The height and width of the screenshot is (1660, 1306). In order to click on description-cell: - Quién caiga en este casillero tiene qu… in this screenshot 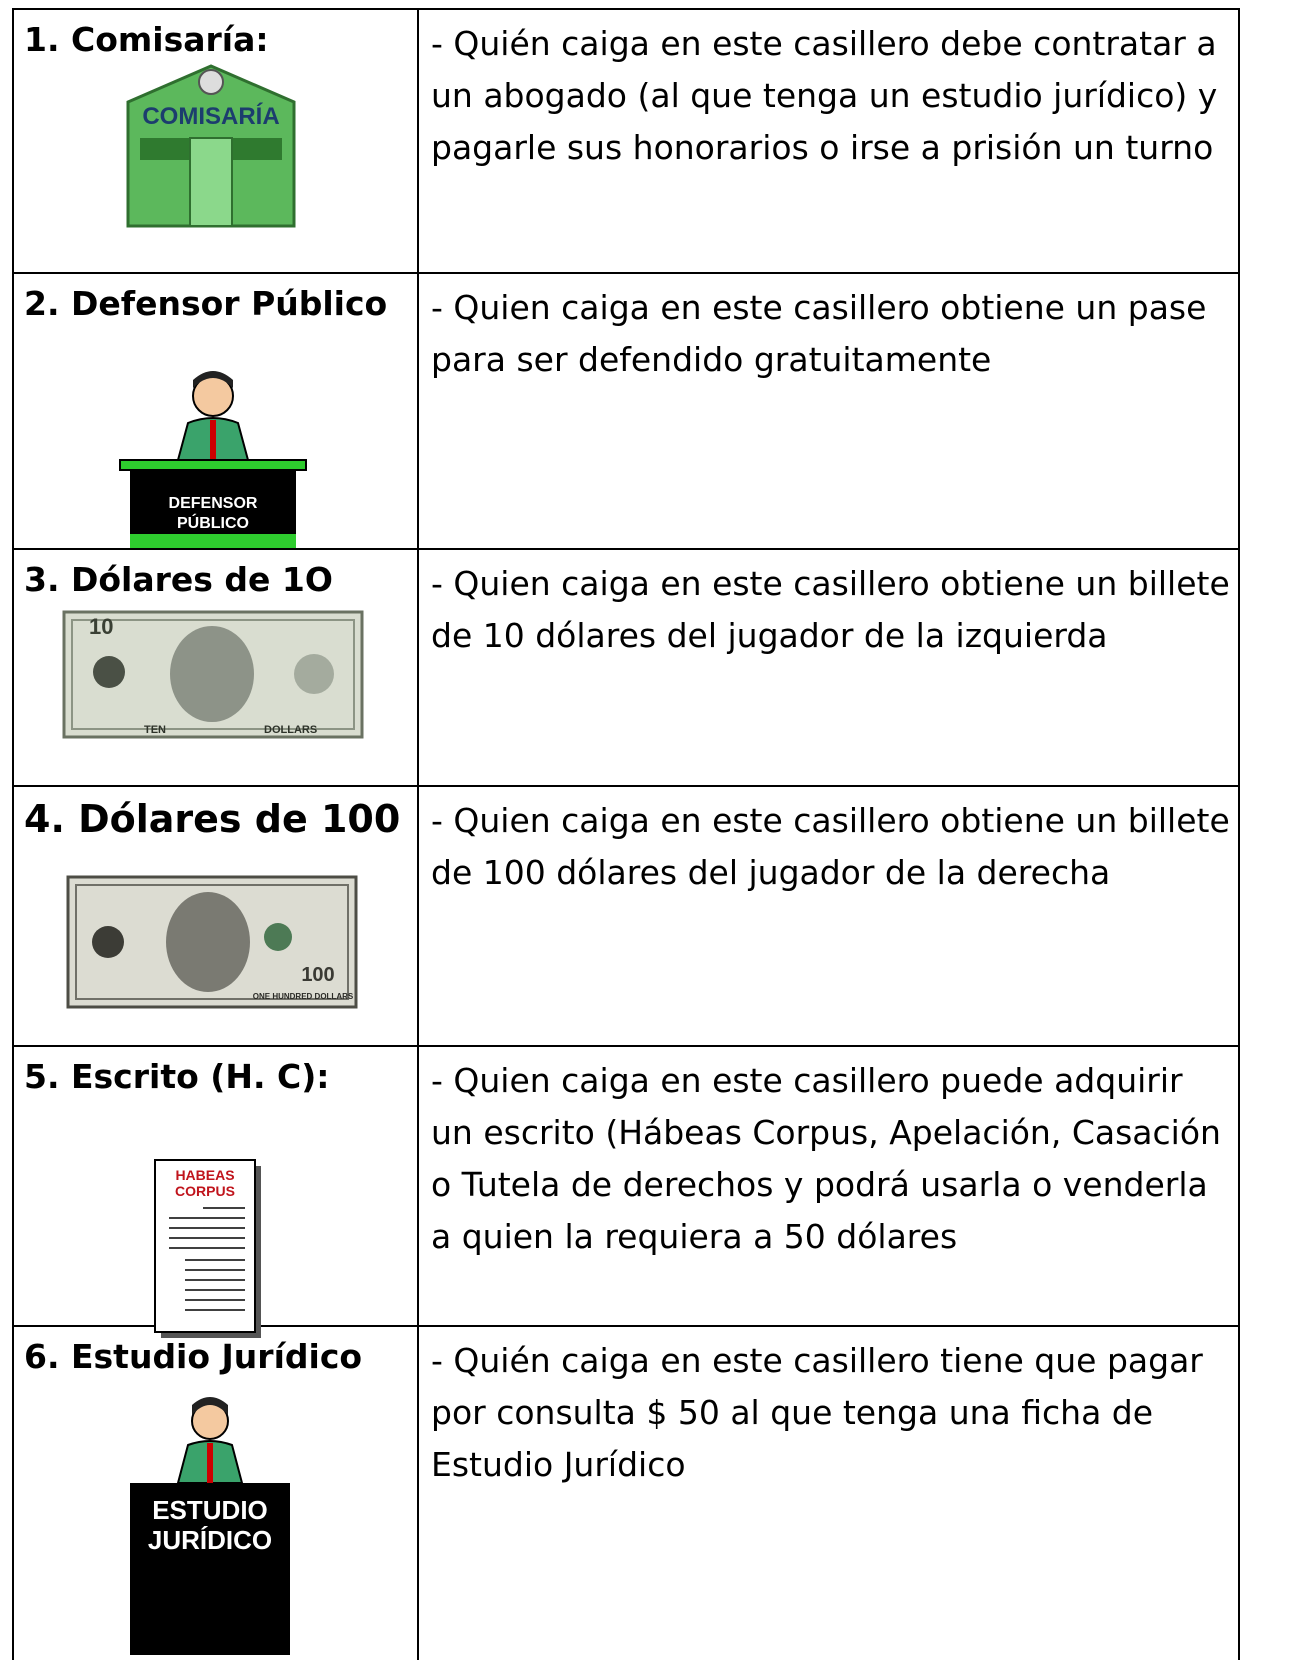, I will do `click(828, 1492)`.